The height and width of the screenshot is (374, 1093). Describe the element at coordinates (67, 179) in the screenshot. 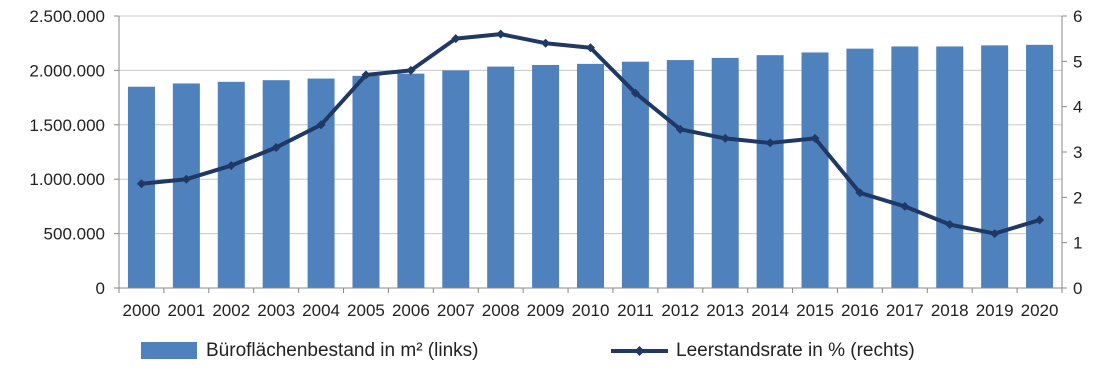

I see `y-left-tick-label: 1.000.000` at that location.